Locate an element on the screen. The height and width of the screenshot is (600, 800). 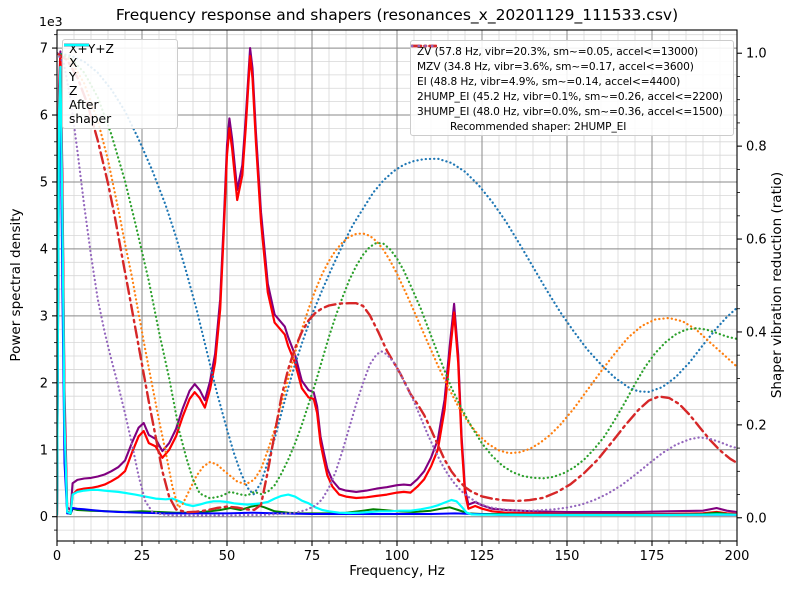
x-axis-label: Frequency, Hz is located at coordinates (397, 571).